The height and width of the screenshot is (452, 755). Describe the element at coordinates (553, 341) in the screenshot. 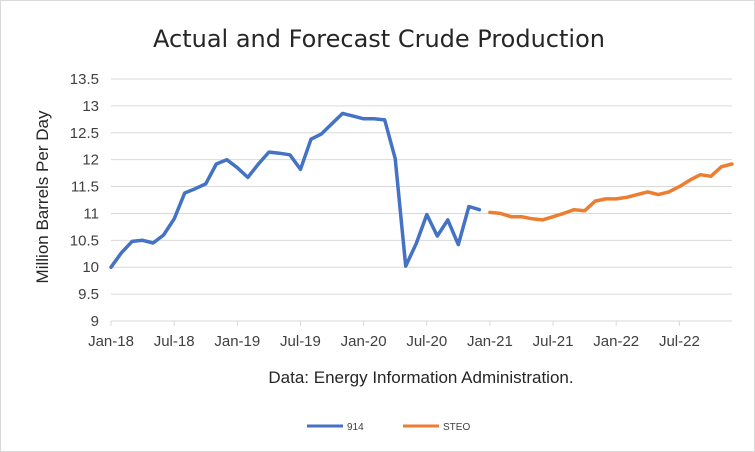

I see `x-tick-label: Jul-21` at that location.